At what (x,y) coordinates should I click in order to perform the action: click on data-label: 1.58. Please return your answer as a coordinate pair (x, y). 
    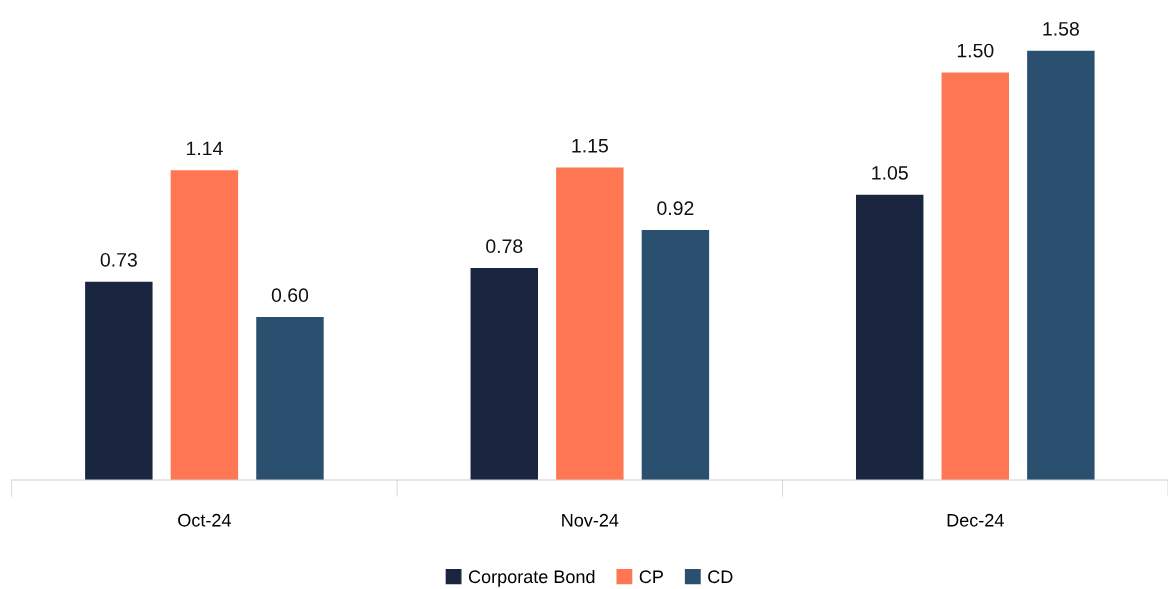
    Looking at the image, I should click on (1061, 28).